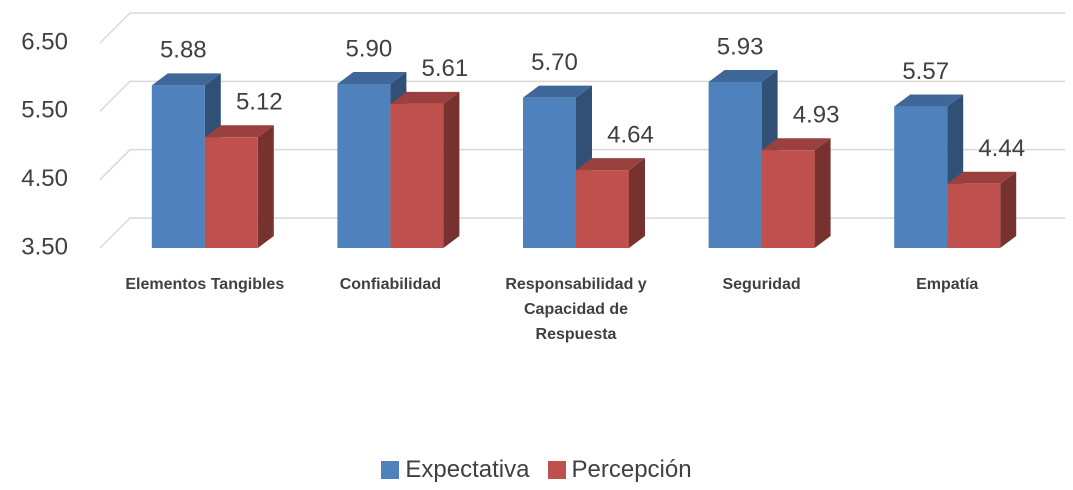 The height and width of the screenshot is (490, 1073). What do you see at coordinates (536, 470) in the screenshot?
I see `legend: Expectativa Percepción` at bounding box center [536, 470].